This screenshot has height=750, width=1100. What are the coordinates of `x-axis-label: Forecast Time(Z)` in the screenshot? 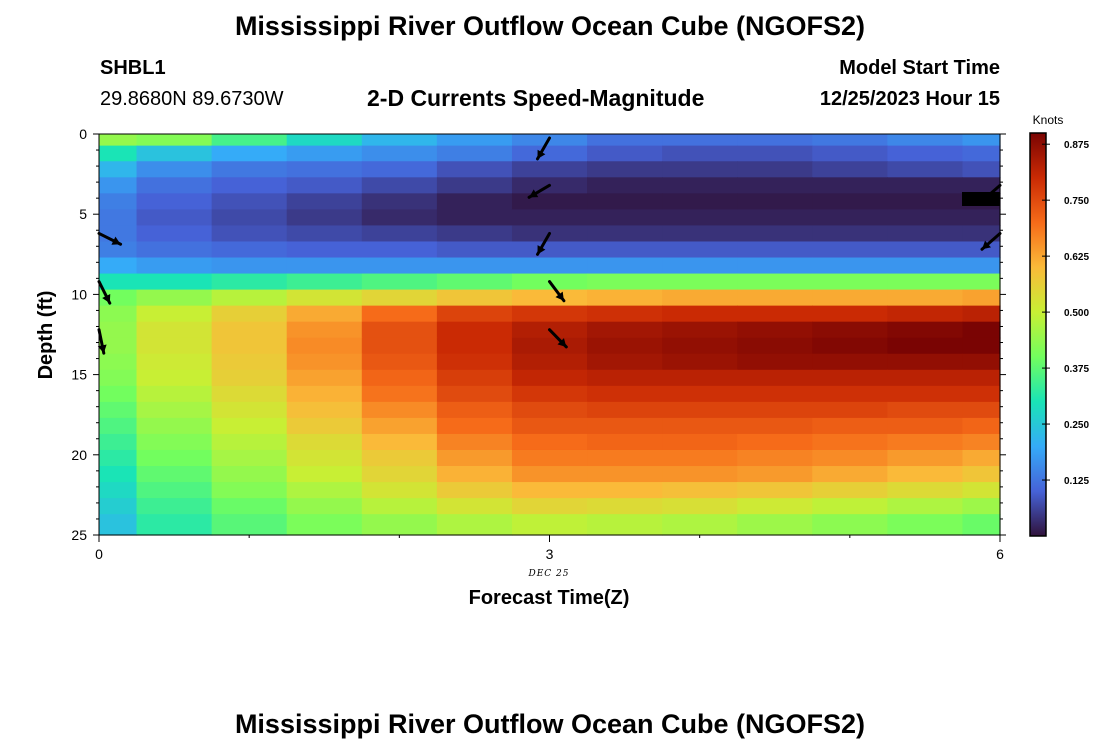 It's located at (549, 598).